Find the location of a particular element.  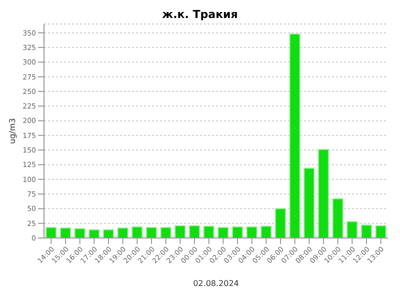

x-axis-title: 02.08.2024 is located at coordinates (216, 283).